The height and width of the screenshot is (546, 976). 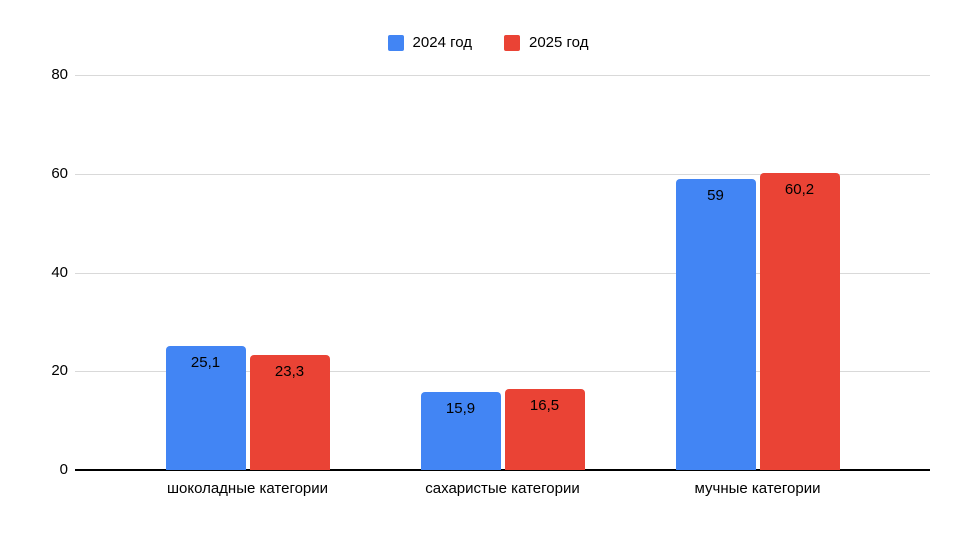 What do you see at coordinates (289, 412) in the screenshot?
I see `bar-series2: 23,3` at bounding box center [289, 412].